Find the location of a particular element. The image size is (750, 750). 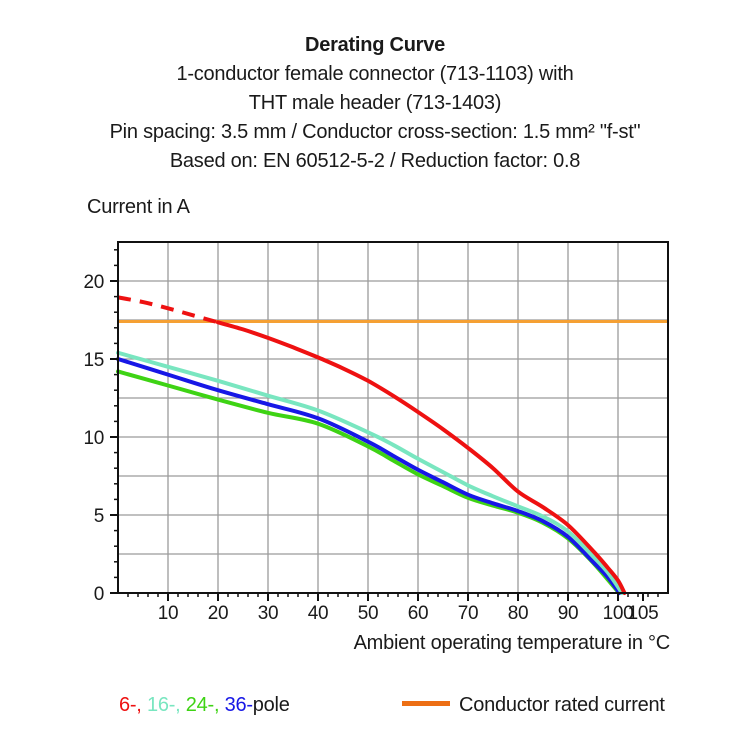

legend-rated-current: Conductor rated current is located at coordinates (533, 705).